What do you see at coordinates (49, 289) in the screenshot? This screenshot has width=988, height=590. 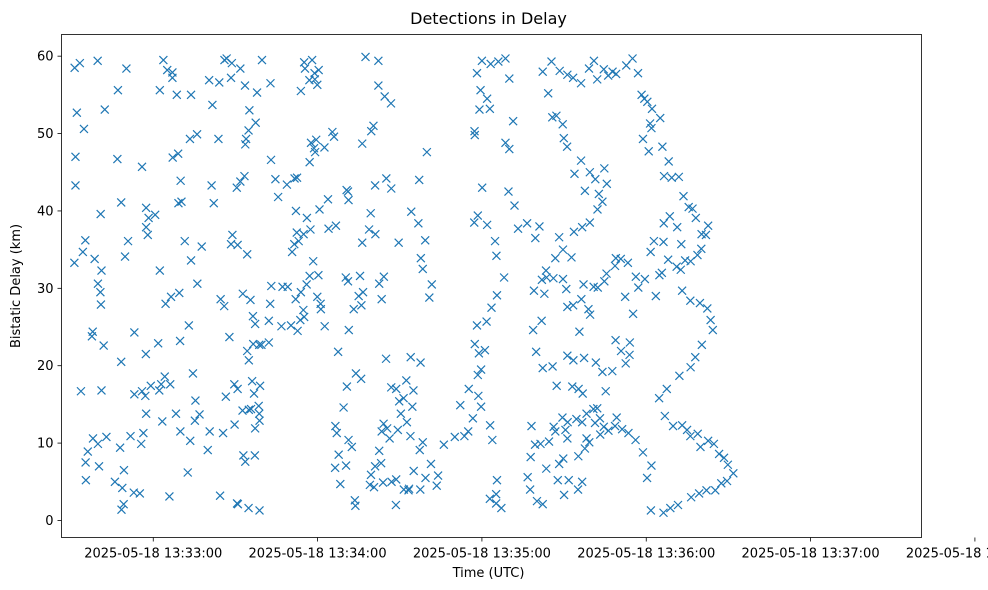 I see `y-axis: 0 10 20 30 40 50 60` at bounding box center [49, 289].